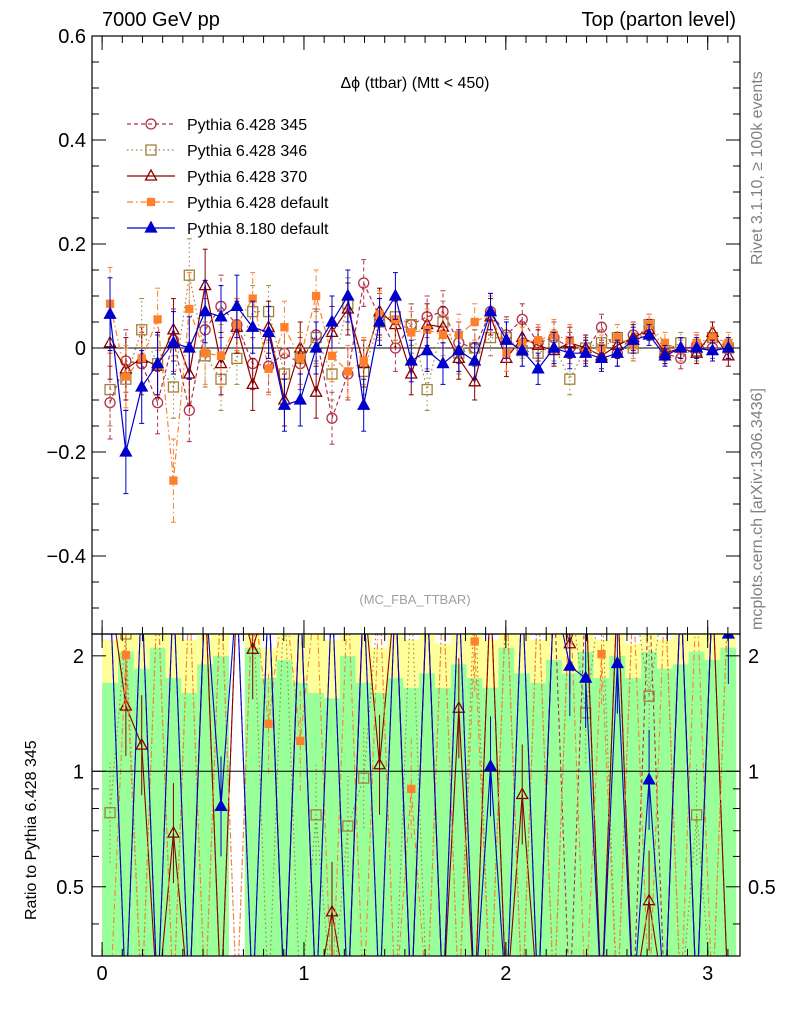 The image size is (786, 1024). What do you see at coordinates (161, 20) in the screenshot?
I see `header-left-label: 7000 GeV pp` at bounding box center [161, 20].